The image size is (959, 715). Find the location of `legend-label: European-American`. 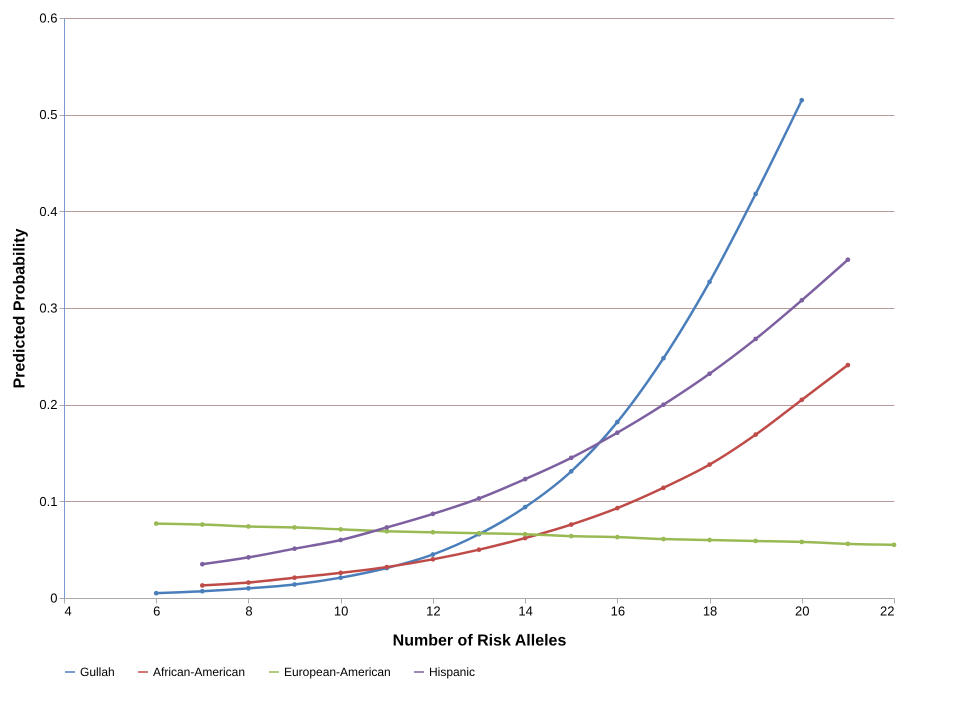

legend-label: European-American is located at coordinates (337, 672).